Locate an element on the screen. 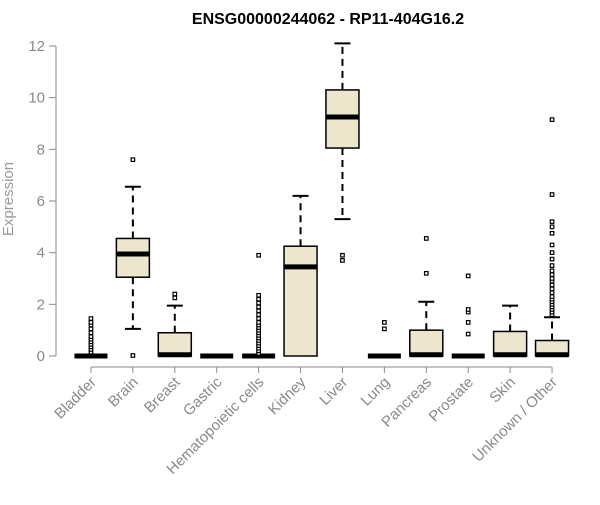 This screenshot has width=600, height=505. y-tick-label: 0 is located at coordinates (41, 356).